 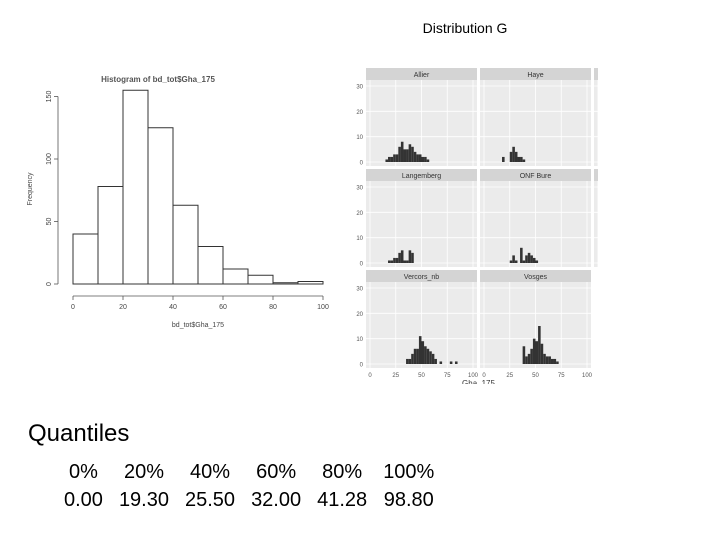 I want to click on facet-strip-label: Haye, so click(x=535, y=75).